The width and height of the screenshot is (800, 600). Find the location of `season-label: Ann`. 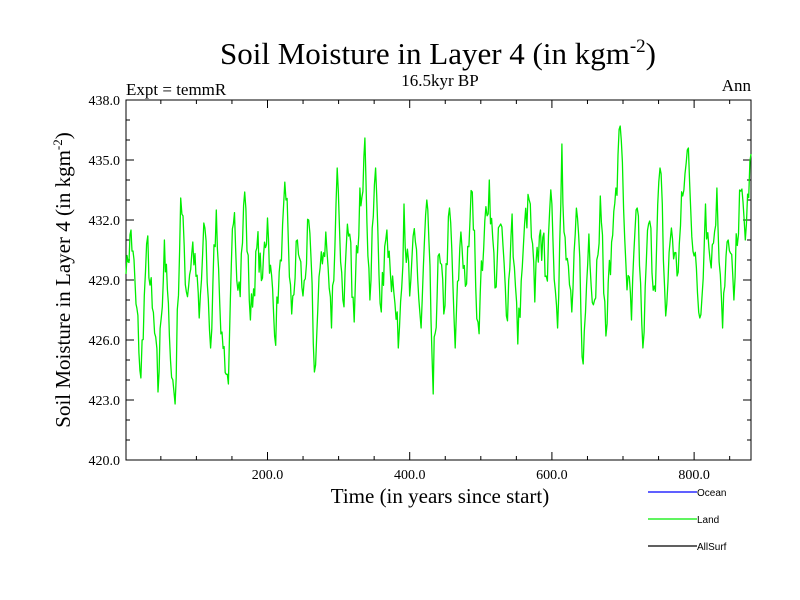

season-label: Ann is located at coordinates (737, 85).